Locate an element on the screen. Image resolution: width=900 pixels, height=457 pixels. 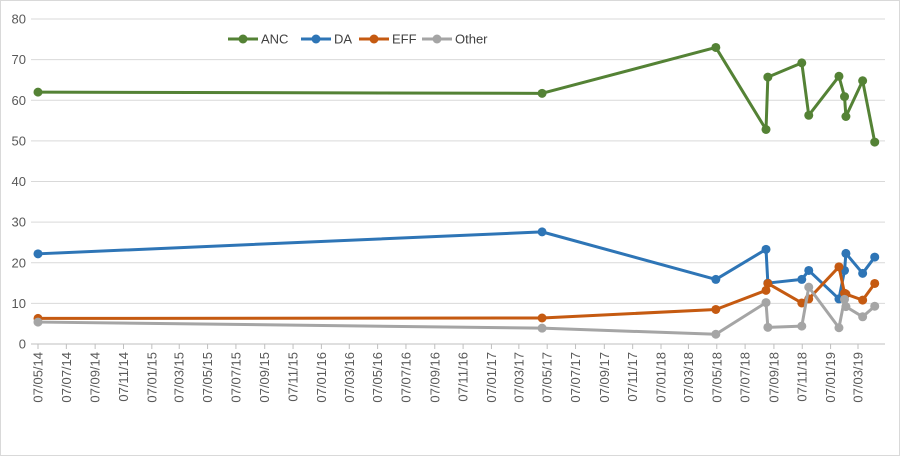
x-tick-label: 07/05/17 is located at coordinates (547, 377).